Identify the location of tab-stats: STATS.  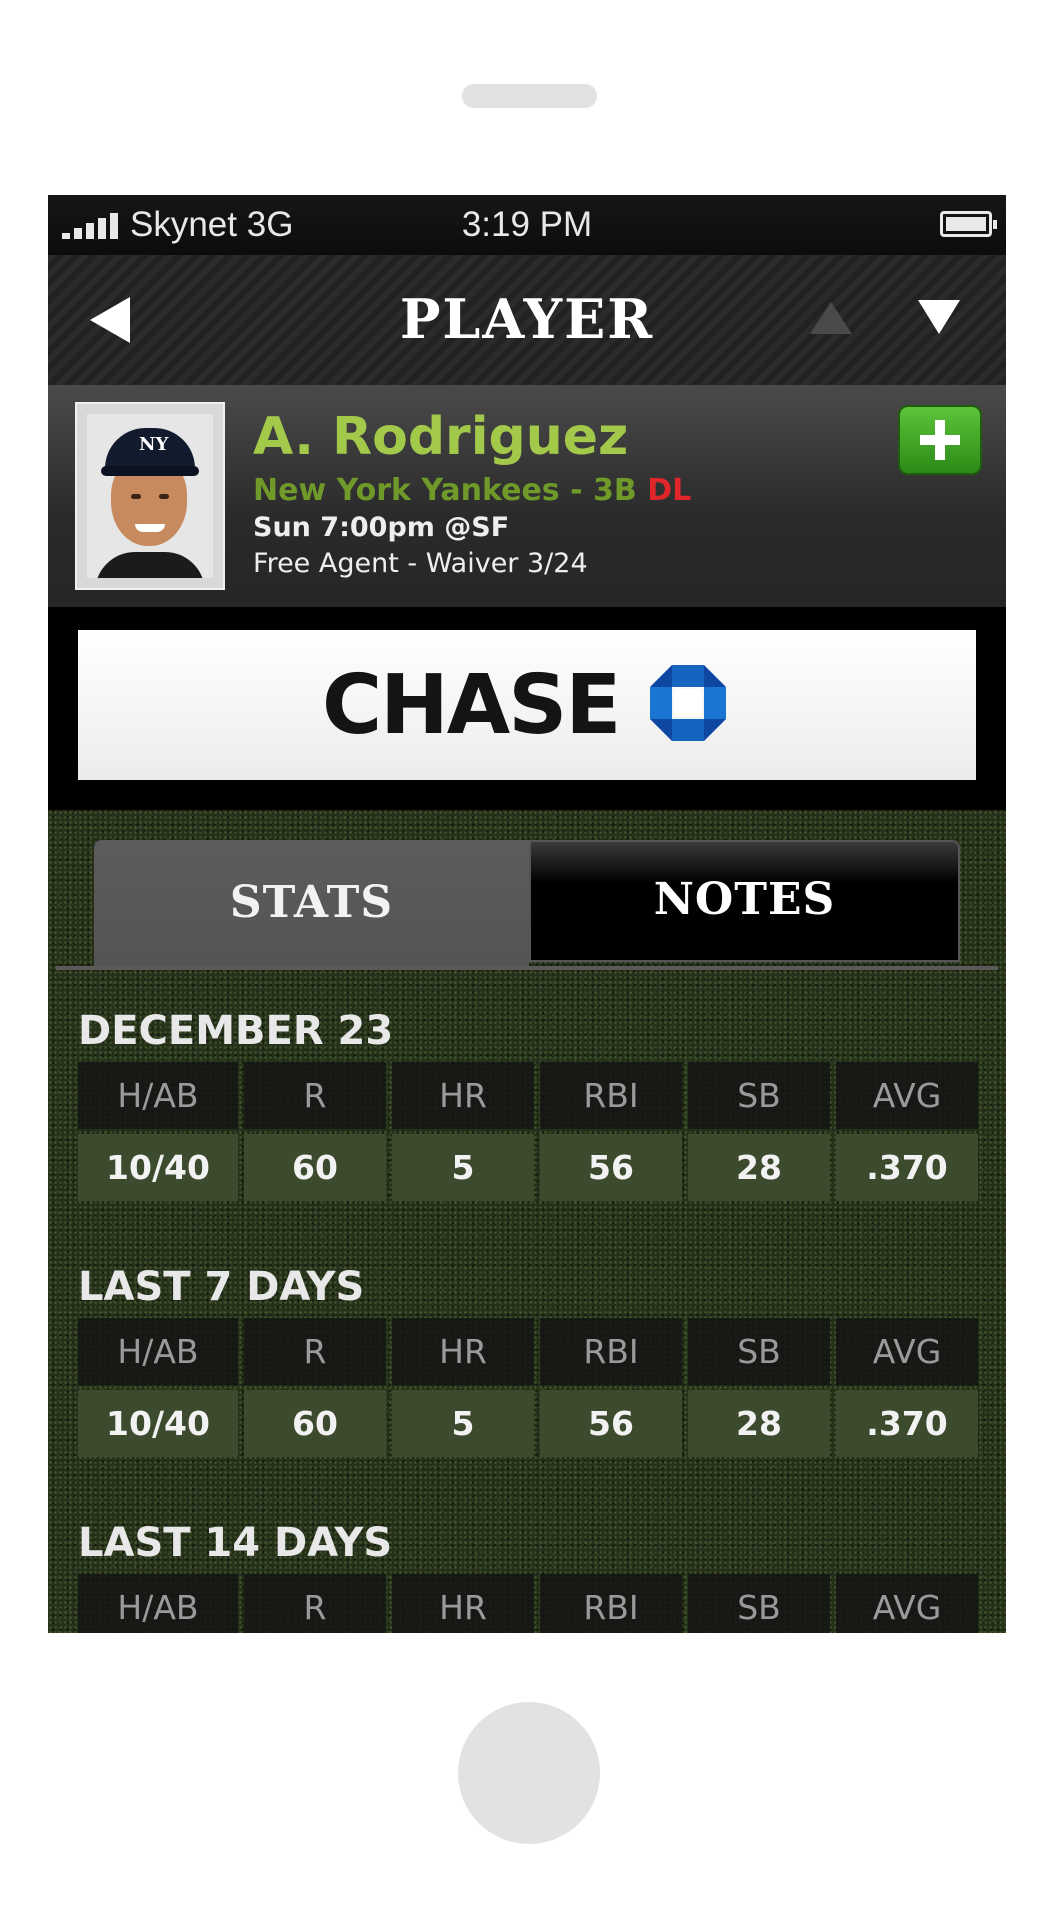
(311, 905).